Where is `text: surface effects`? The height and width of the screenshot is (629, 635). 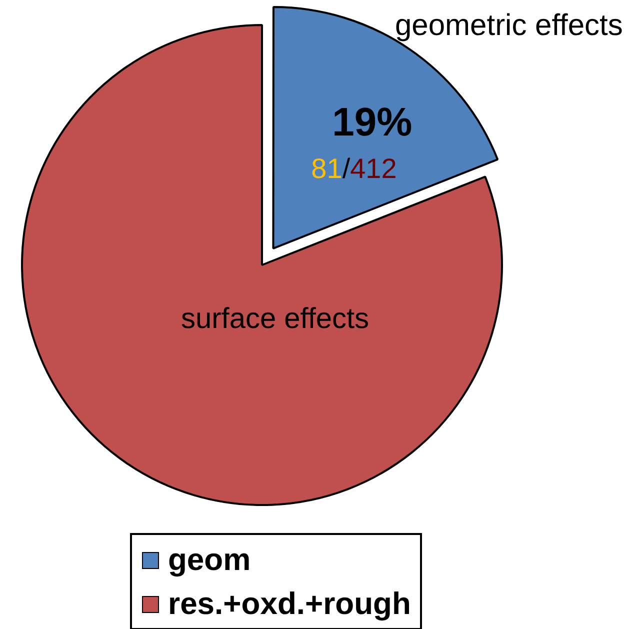
text: surface effects is located at coordinates (275, 318).